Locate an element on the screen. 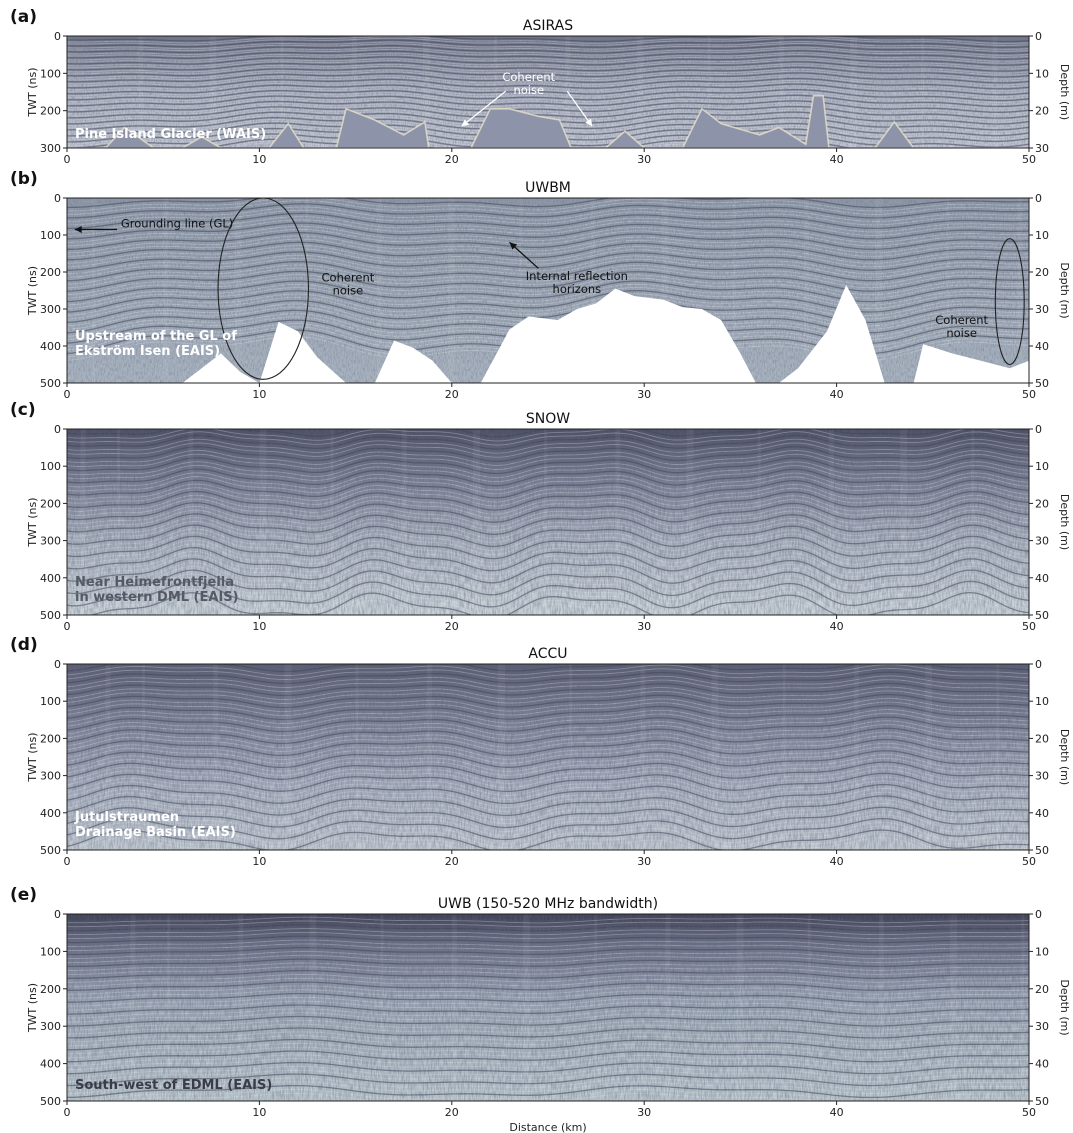 This screenshot has width=1073, height=1133. panel-title: ASIRAS is located at coordinates (548, 26).